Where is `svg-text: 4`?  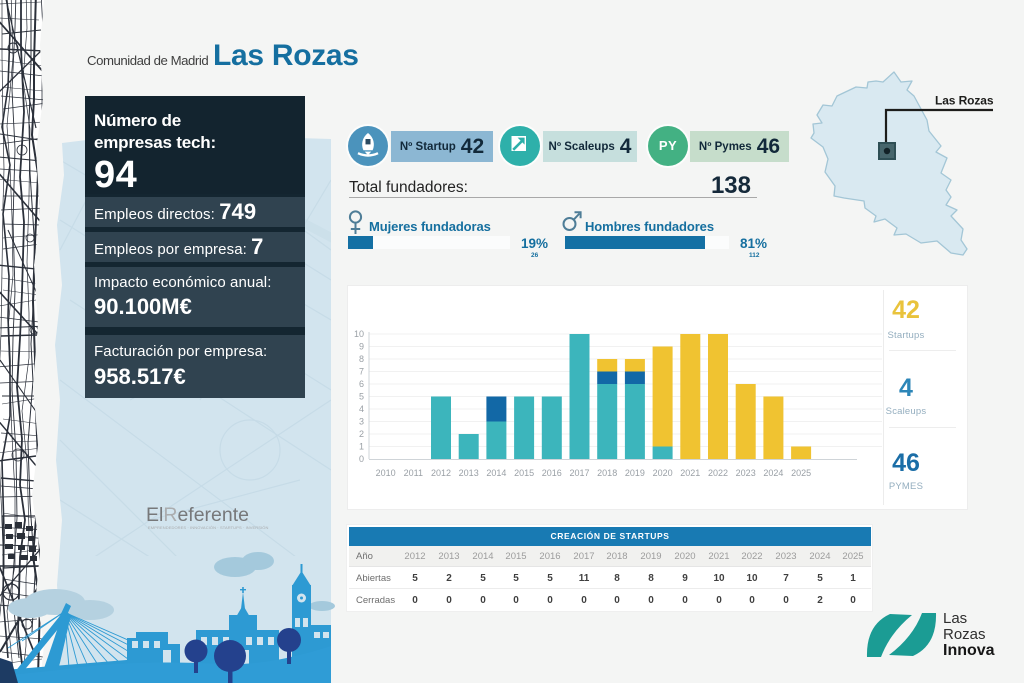 svg-text: 4 is located at coordinates (361, 409).